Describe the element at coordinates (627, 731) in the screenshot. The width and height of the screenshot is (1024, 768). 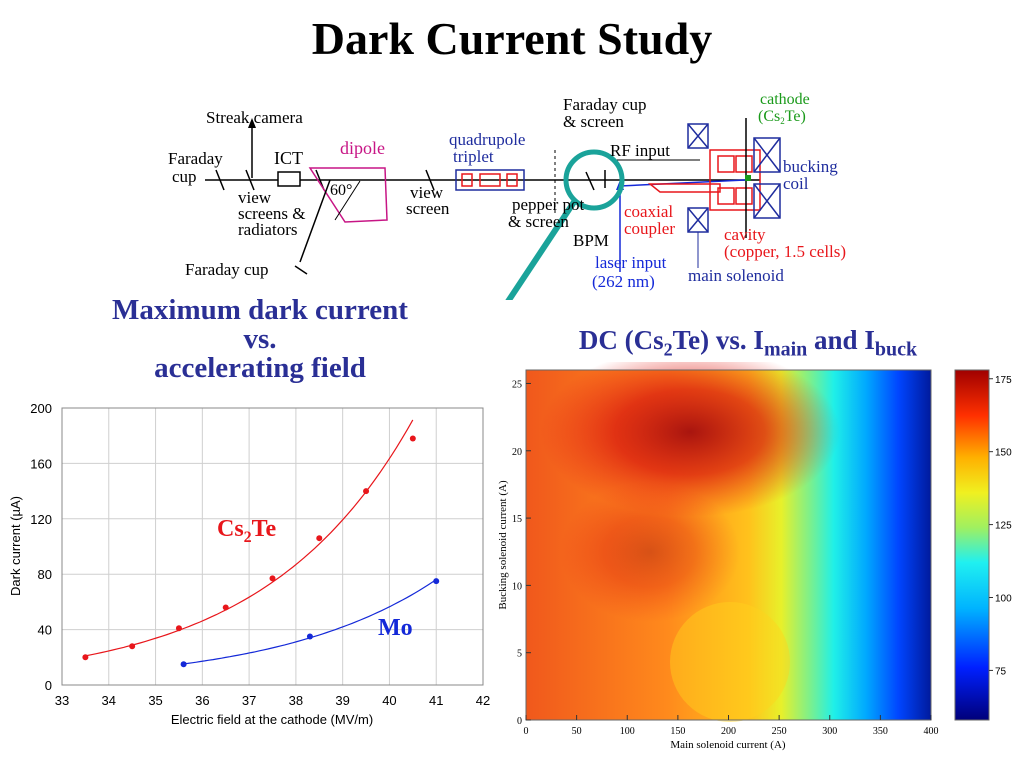
I see `heatmap-x-tick-label: 100` at that location.